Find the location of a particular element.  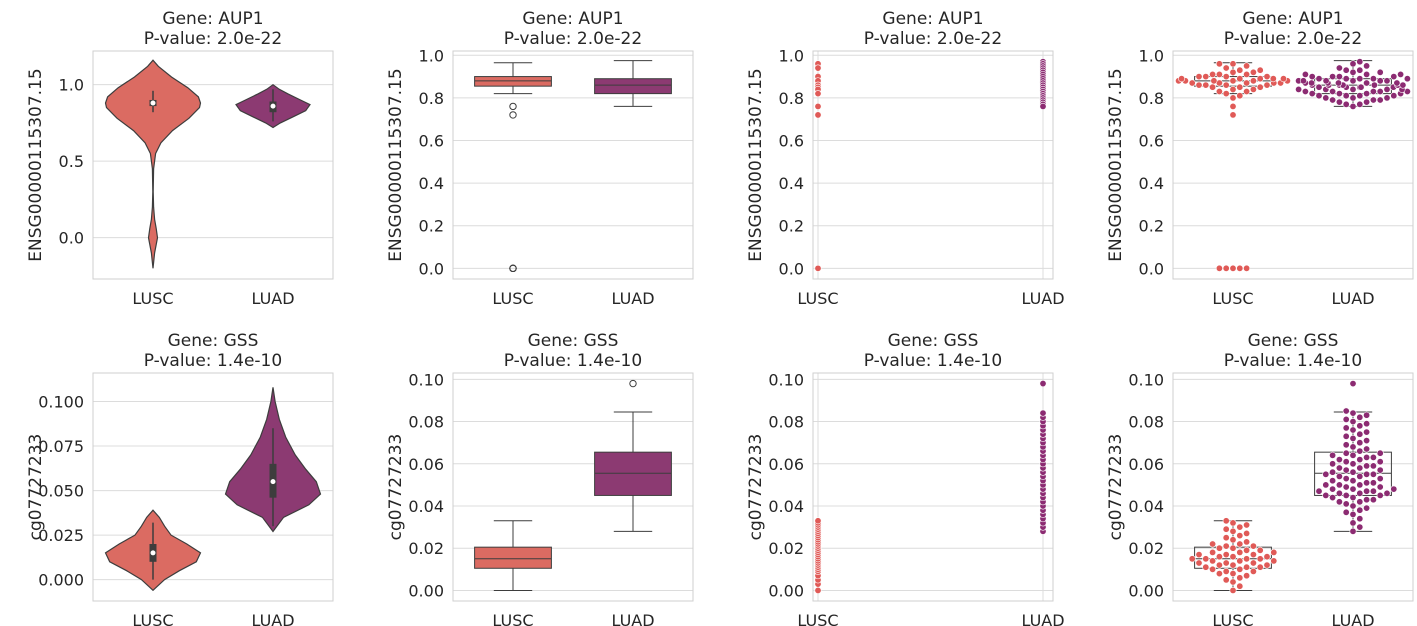

y-tick-label: 0.00 is located at coordinates (786, 590).